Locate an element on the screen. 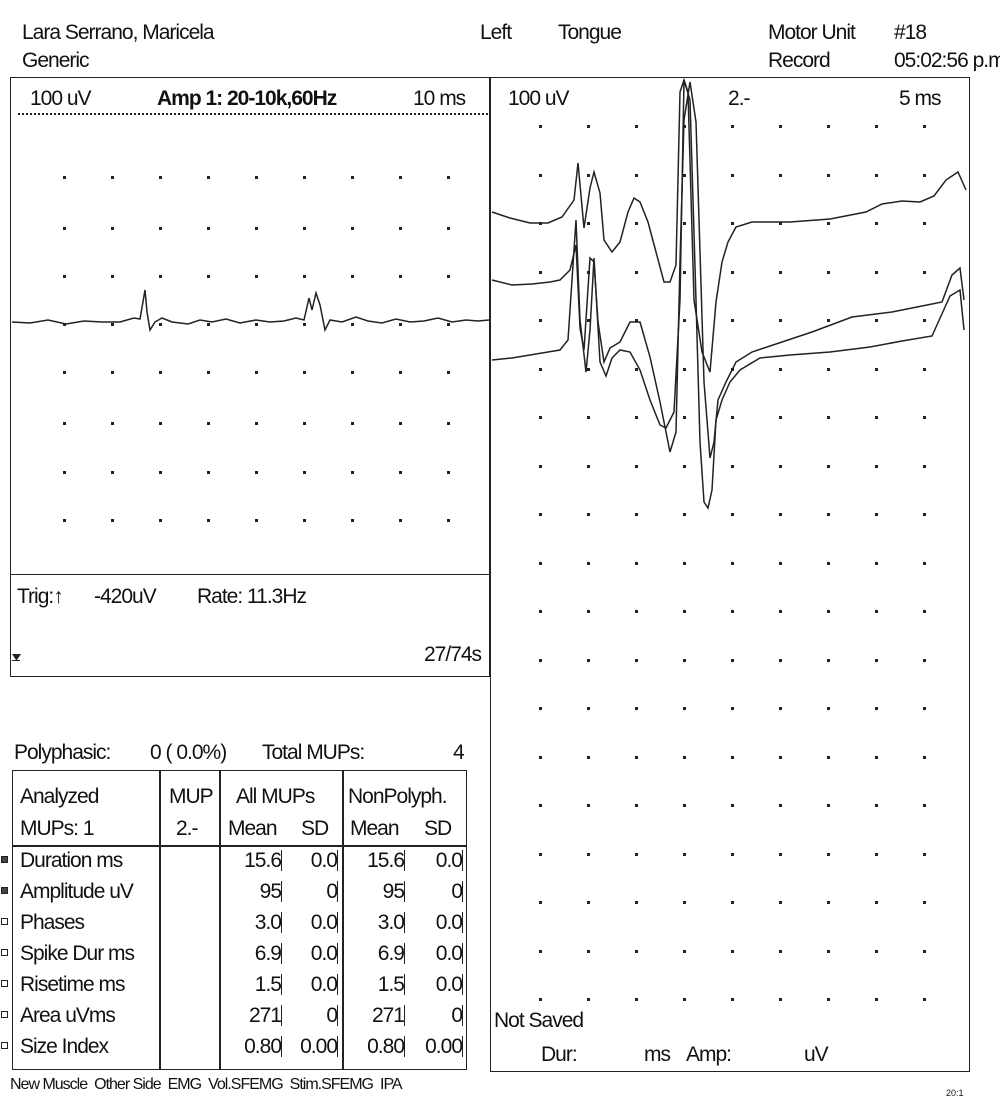 This screenshot has height=1108, width=1000. footer-button: Stim.SFEMG is located at coordinates (331, 1084).